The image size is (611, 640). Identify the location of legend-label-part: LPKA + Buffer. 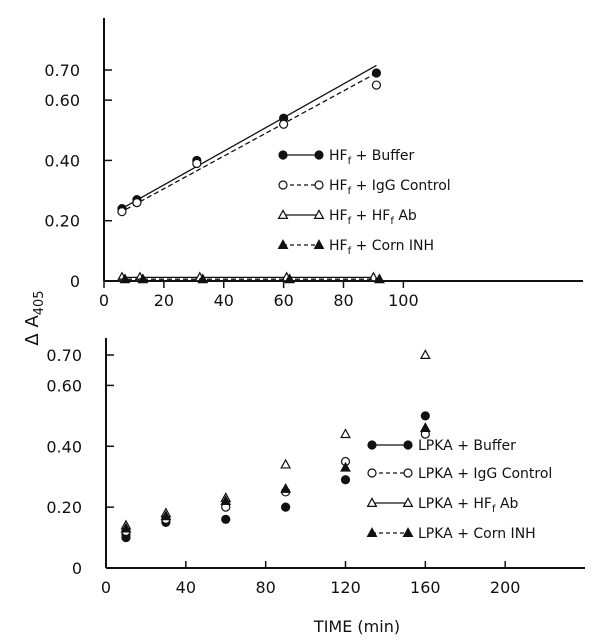
(467, 446).